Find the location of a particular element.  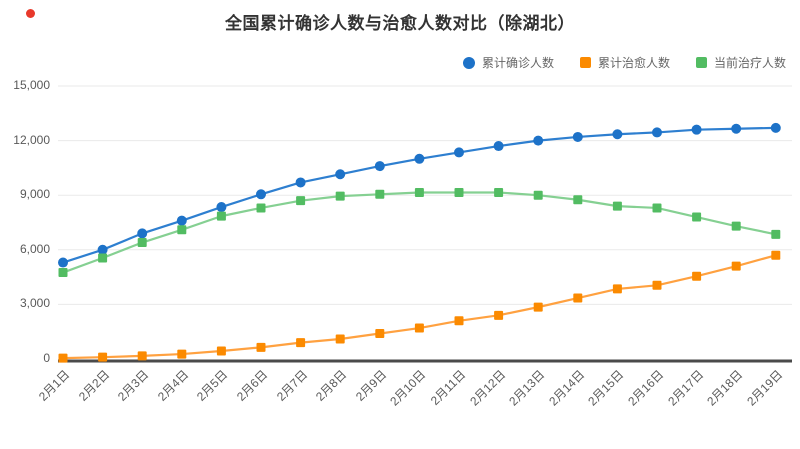

legend-item-cured: 累计治愈人数 is located at coordinates (624, 62).